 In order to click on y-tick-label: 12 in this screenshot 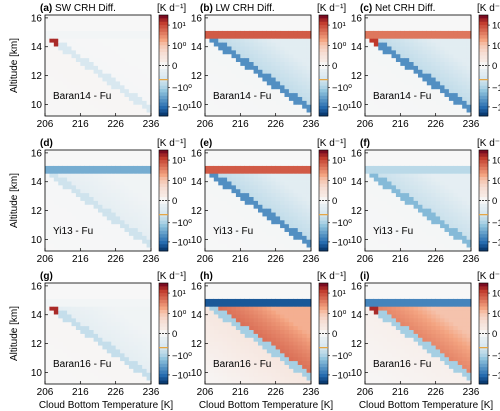, I will do `click(37, 344)`.